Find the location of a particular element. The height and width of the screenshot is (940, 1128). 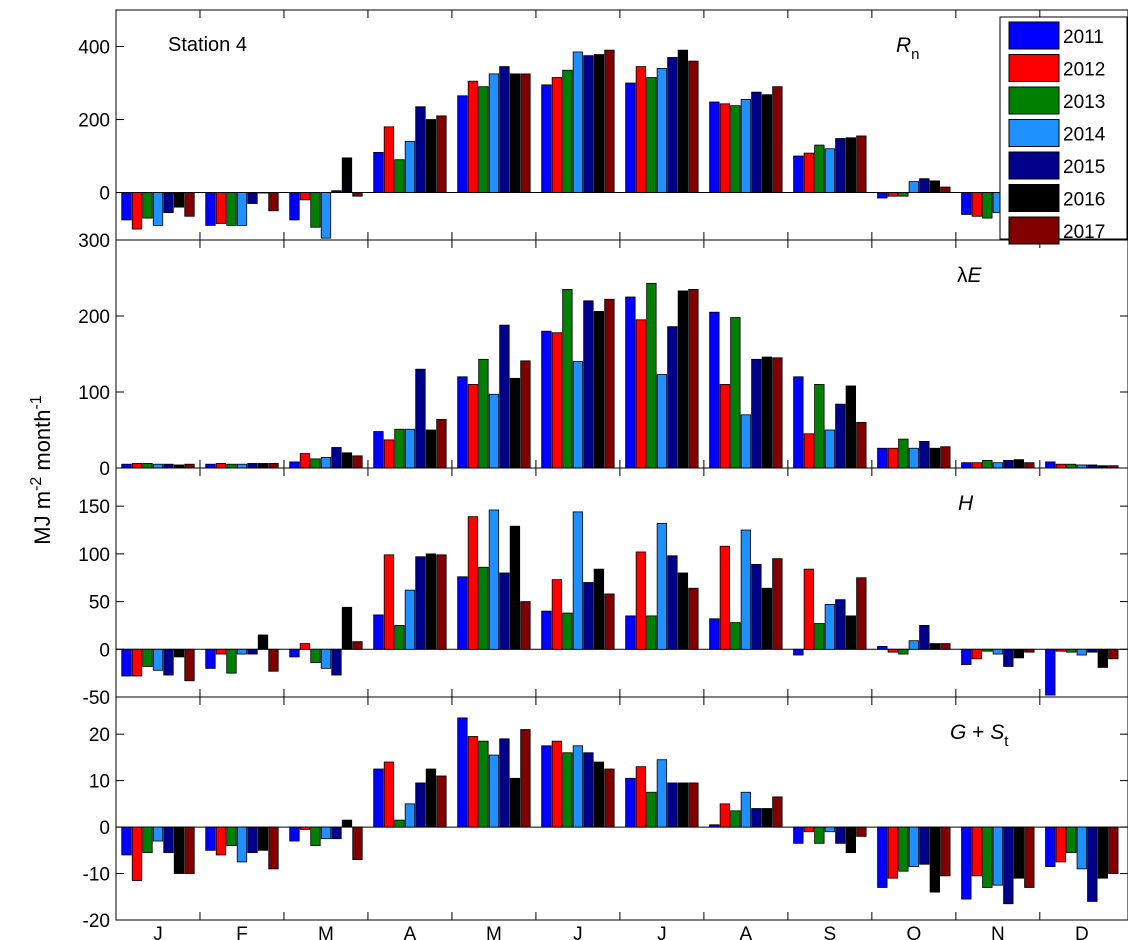

legend-swatch-2012 is located at coordinates (1034, 68).